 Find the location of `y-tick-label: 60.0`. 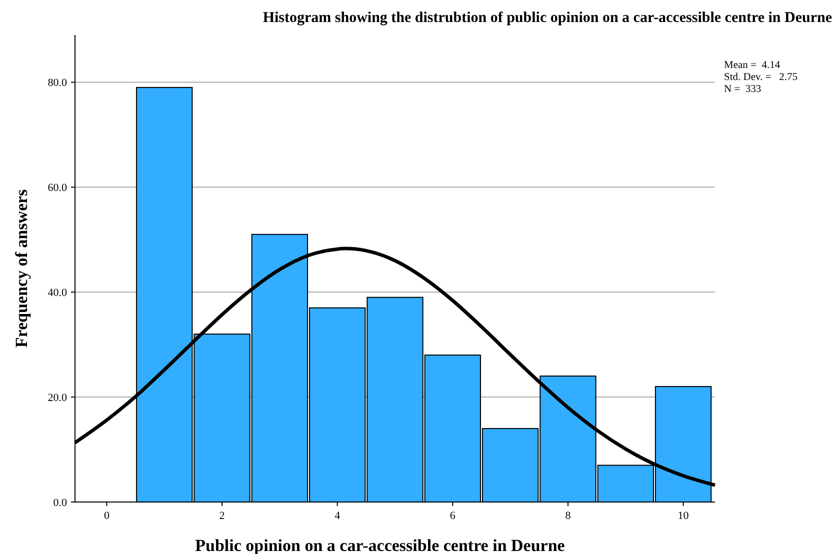

y-tick-label: 60.0 is located at coordinates (58, 188).